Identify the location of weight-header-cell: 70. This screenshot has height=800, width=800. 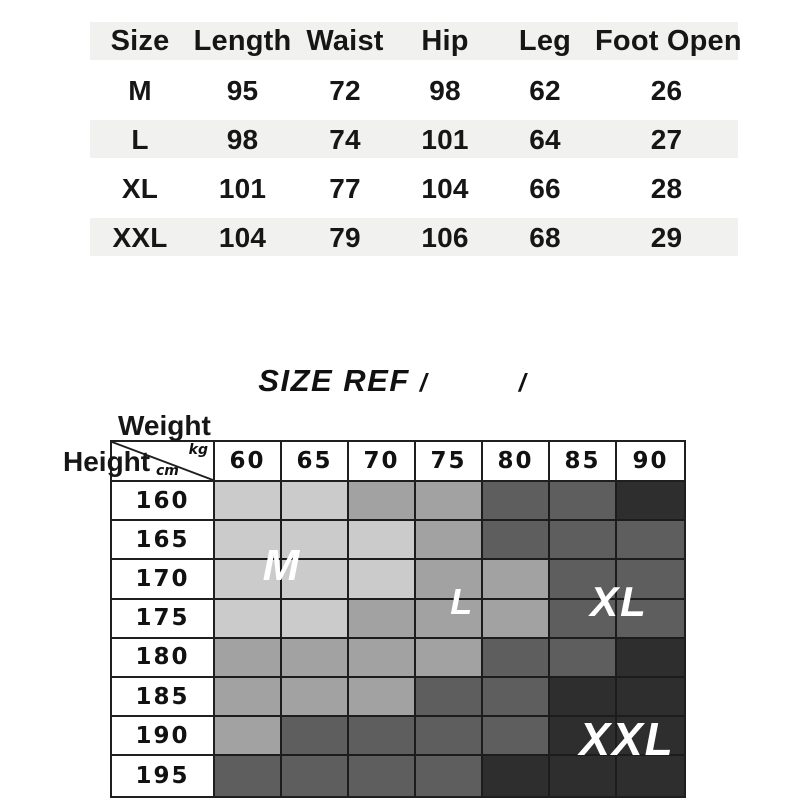
(382, 462).